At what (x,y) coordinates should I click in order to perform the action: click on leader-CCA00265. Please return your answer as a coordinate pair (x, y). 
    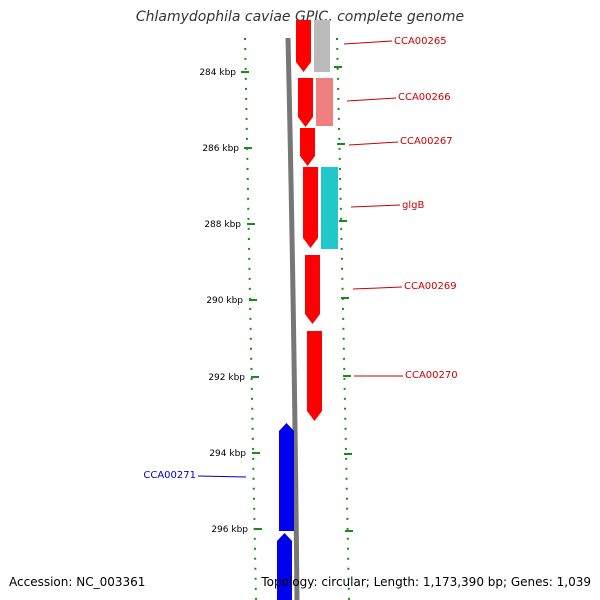
    Looking at the image, I should click on (368, 42).